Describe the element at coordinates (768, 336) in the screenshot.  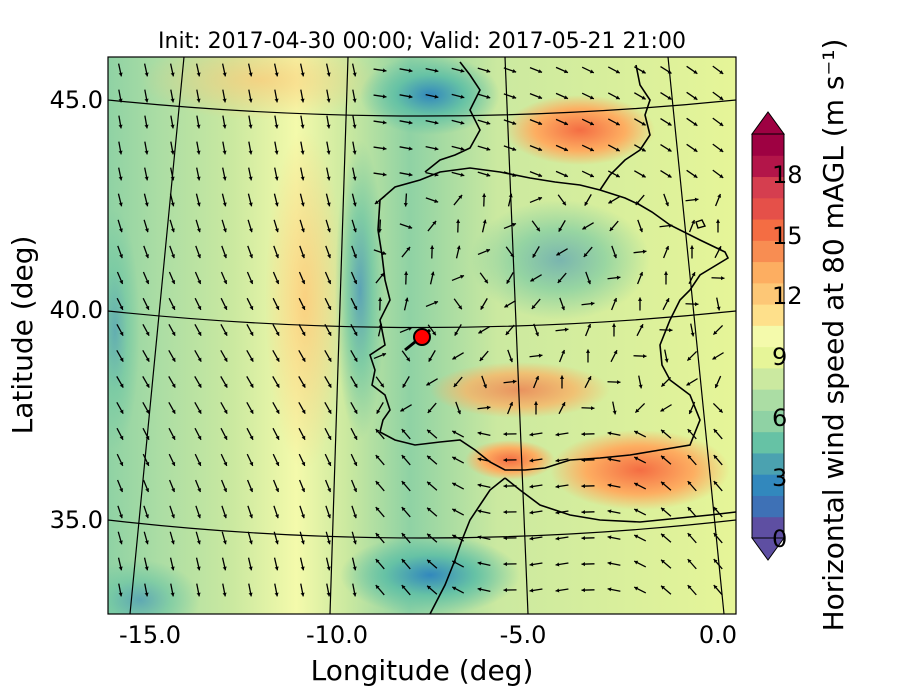
I see `colorbar-frame` at that location.